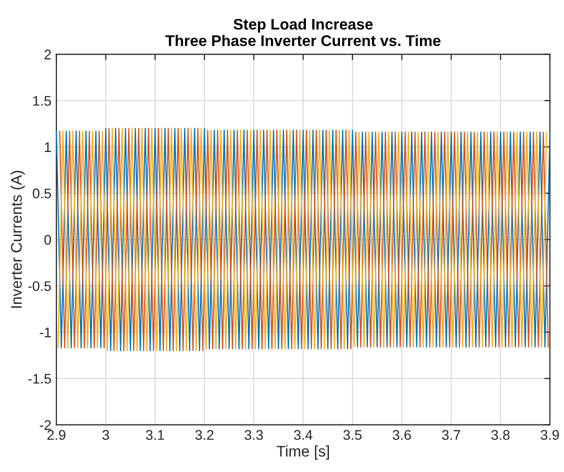 This screenshot has width=564, height=472. I want to click on x-tick-label: 3.1, so click(155, 435).